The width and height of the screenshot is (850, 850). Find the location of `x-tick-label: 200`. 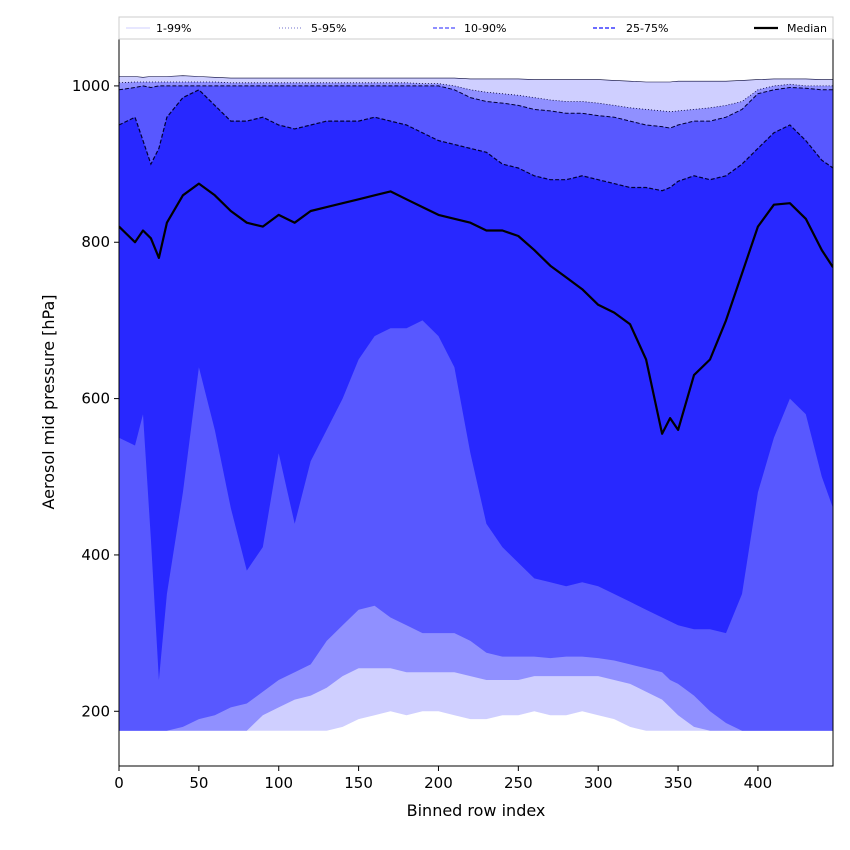

x-tick-label: 200 is located at coordinates (438, 783).